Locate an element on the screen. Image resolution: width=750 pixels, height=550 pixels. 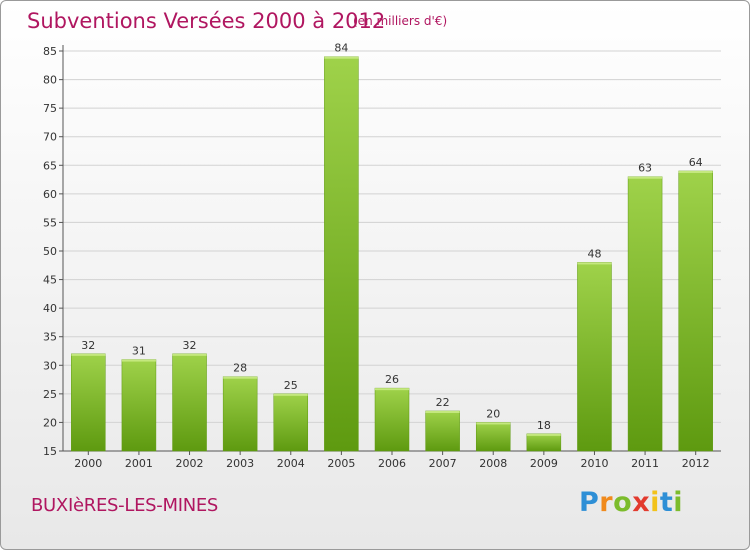
x-tick-label: 2003 is located at coordinates (240, 463).